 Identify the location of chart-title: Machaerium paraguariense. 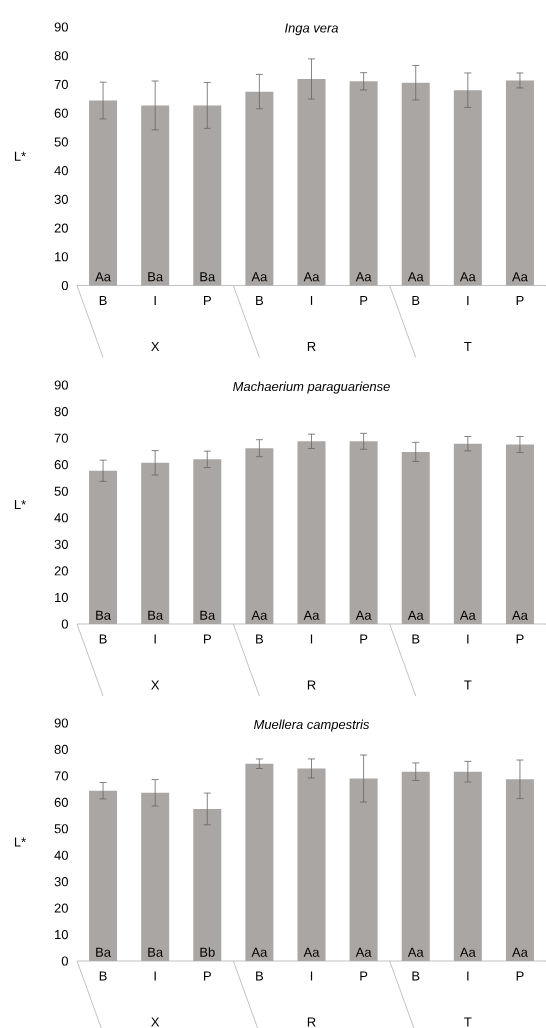
(311, 387).